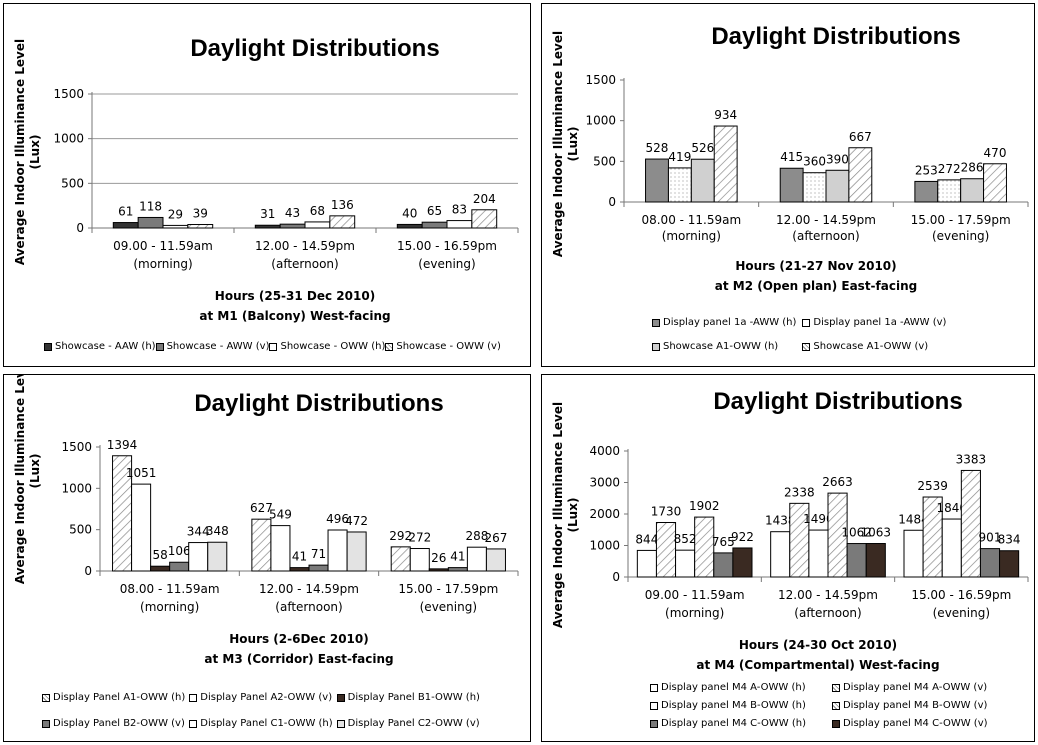  Describe the element at coordinates (971, 459) in the screenshot. I see `data-label: 3383` at that location.